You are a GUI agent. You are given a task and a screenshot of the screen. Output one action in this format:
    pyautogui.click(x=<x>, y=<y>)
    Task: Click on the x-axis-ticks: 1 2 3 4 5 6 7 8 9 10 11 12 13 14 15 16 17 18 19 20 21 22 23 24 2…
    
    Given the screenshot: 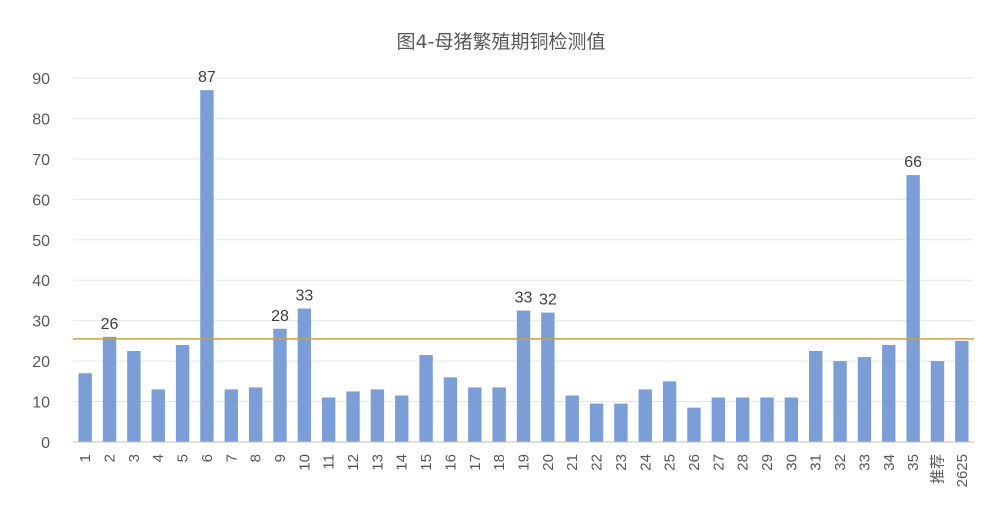 What is the action you would take?
    pyautogui.click(x=524, y=470)
    